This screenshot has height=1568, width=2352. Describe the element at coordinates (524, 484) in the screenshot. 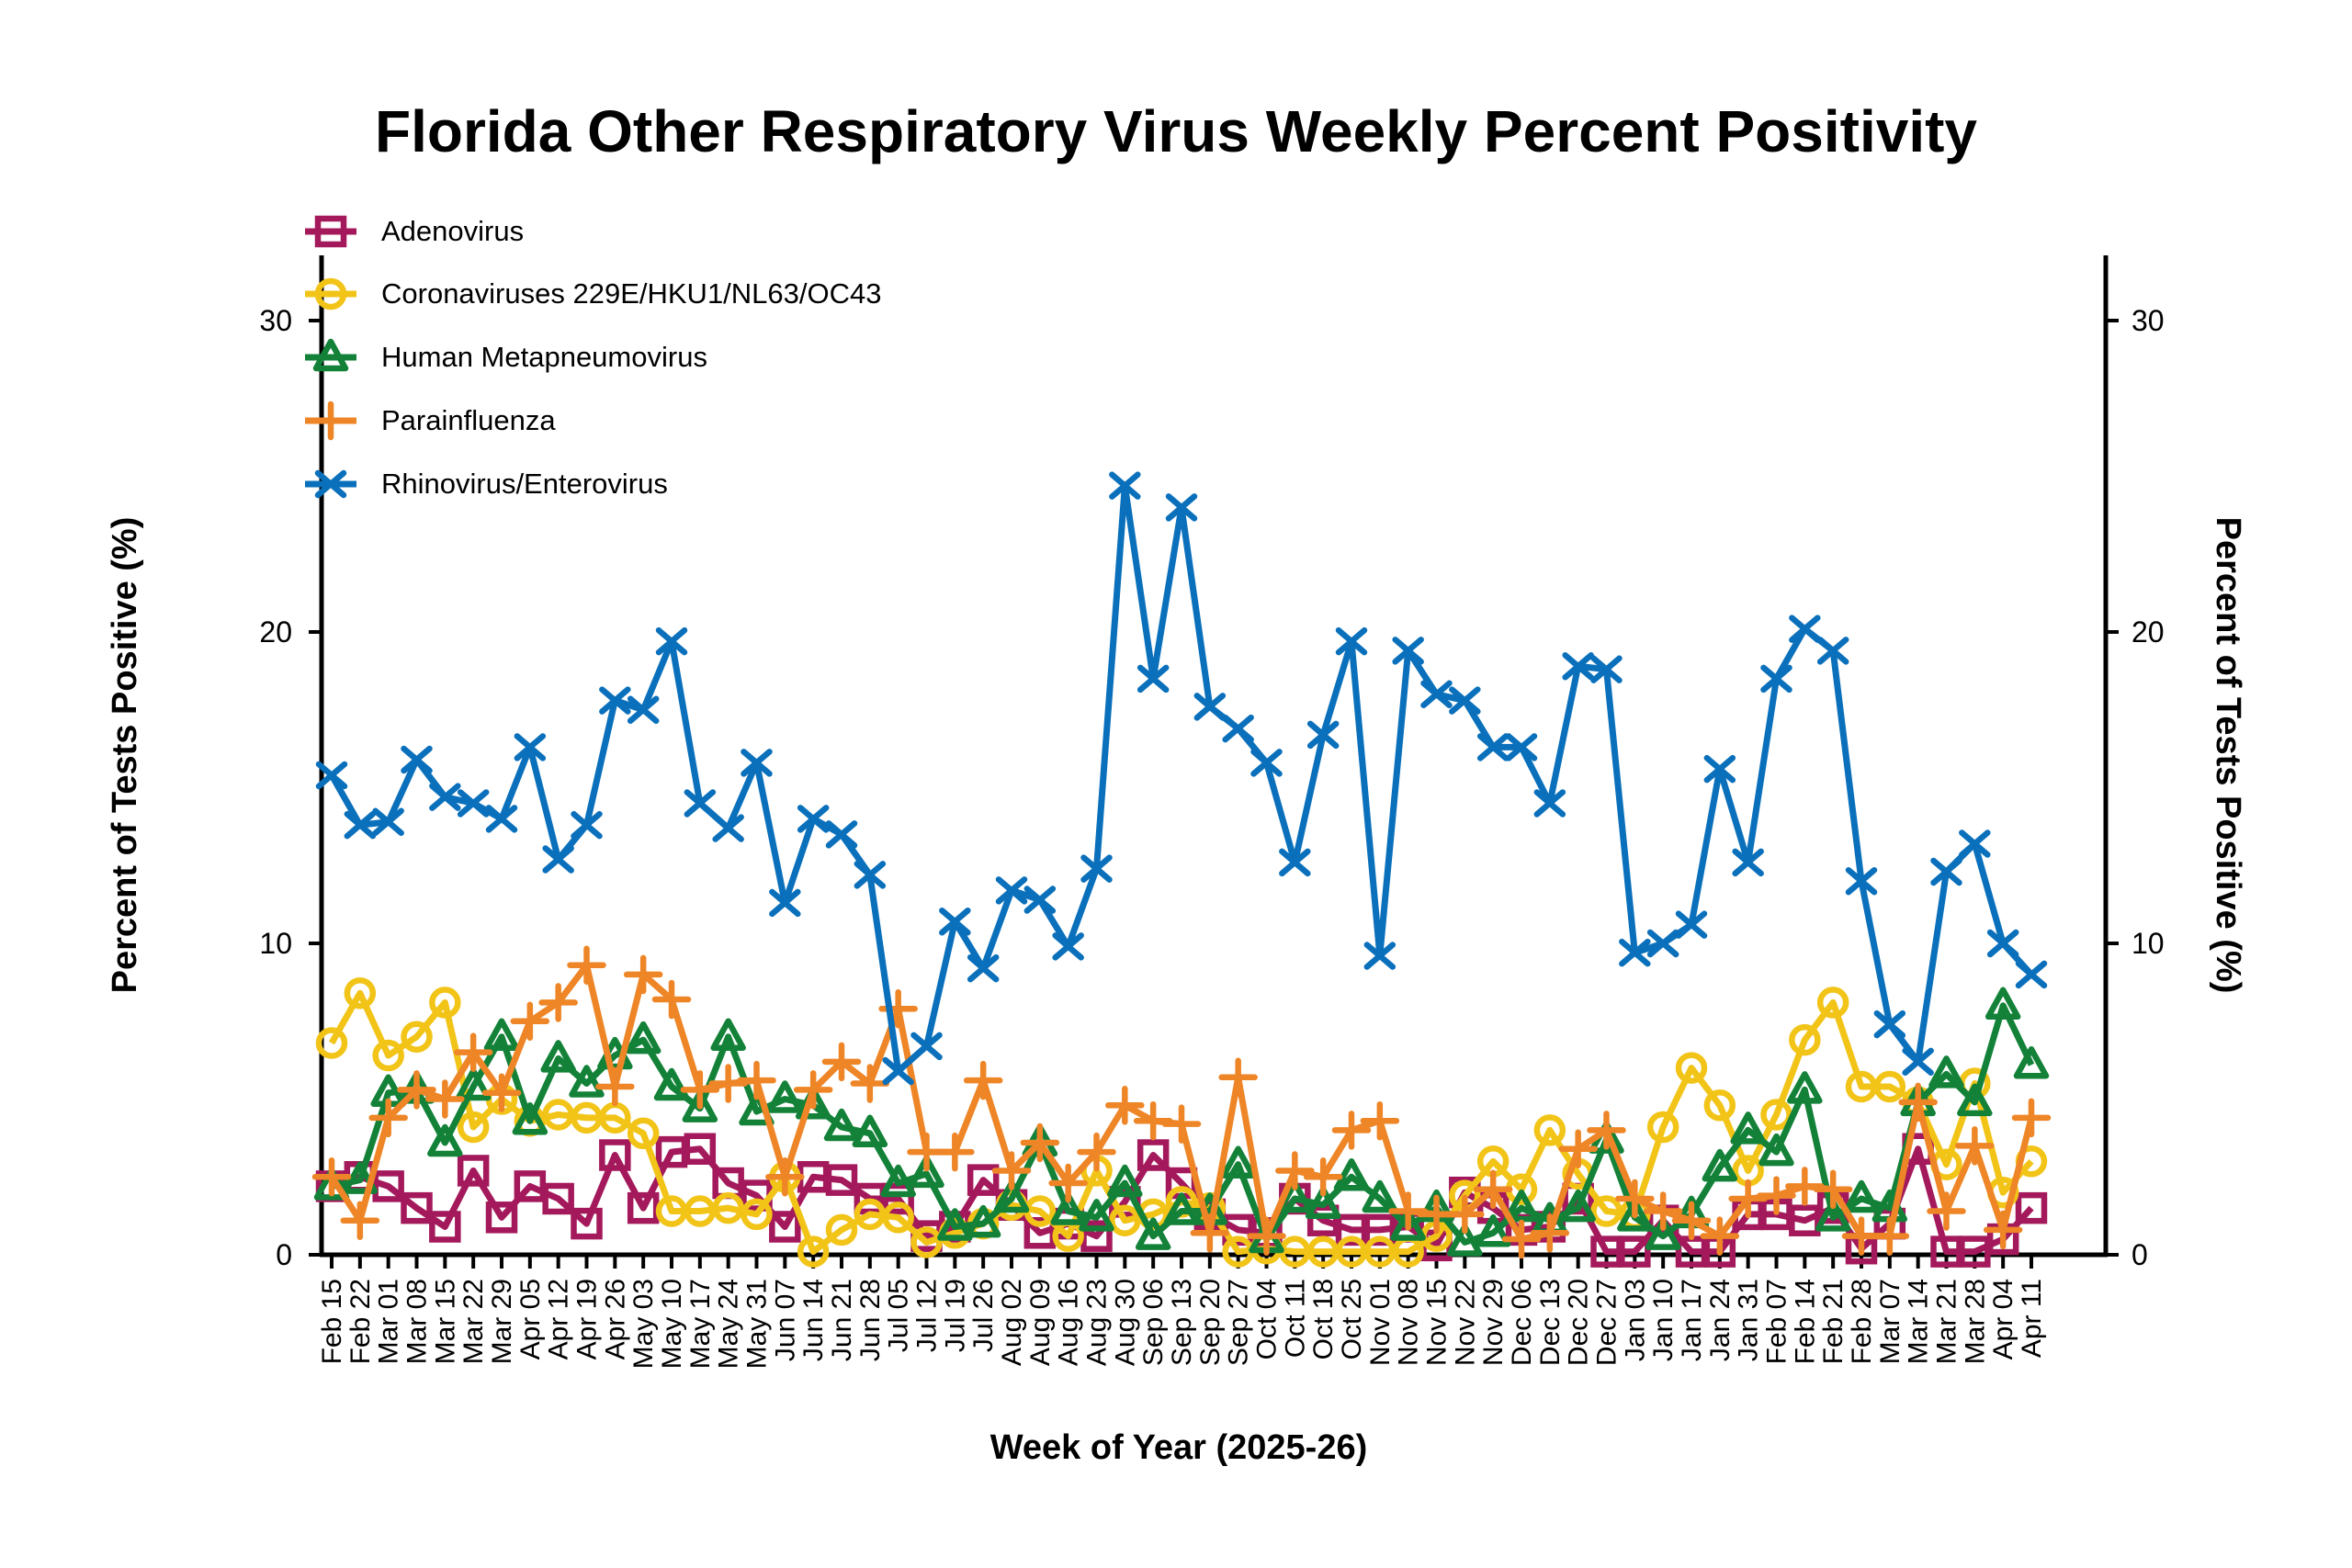

I see `legend-label: Rhinovirus/Enterovirus` at that location.